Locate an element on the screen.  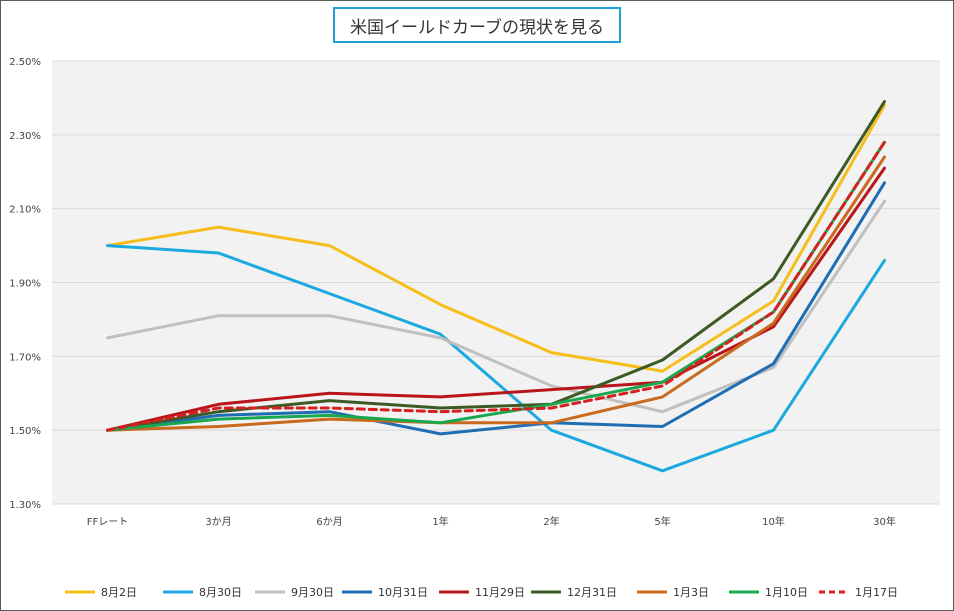
y-tick-label: 1.50% is located at coordinates (25, 431).